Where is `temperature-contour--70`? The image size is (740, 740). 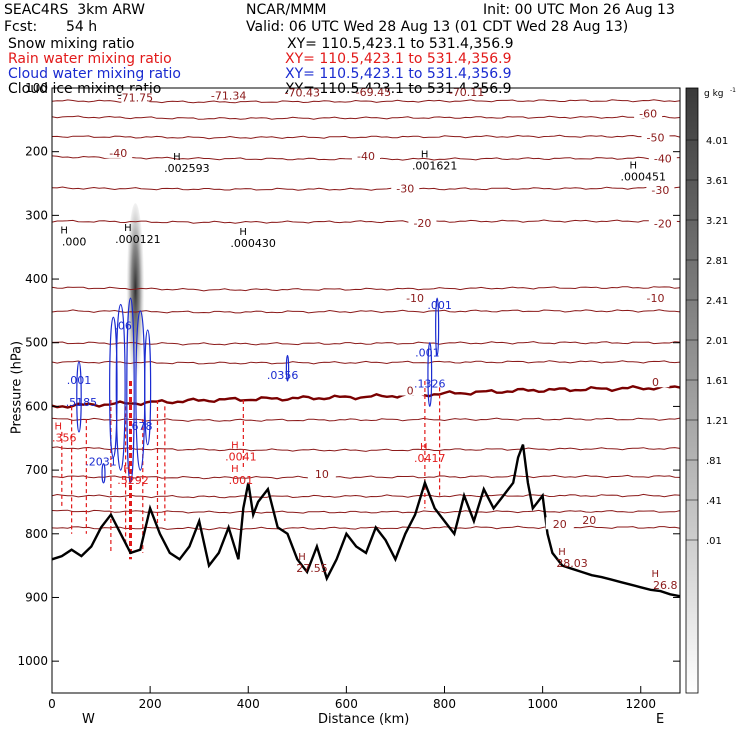
temperature-contour--70 is located at coordinates (366, 101).